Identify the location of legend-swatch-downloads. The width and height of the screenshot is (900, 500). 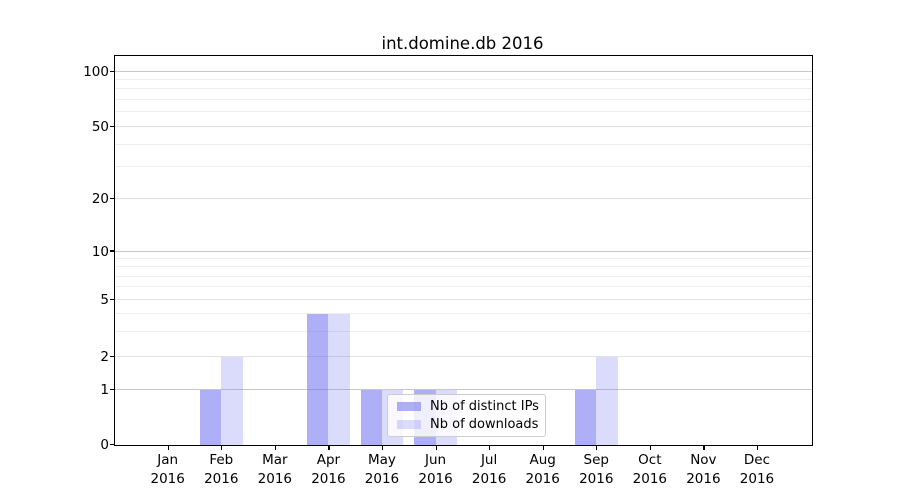
(409, 424).